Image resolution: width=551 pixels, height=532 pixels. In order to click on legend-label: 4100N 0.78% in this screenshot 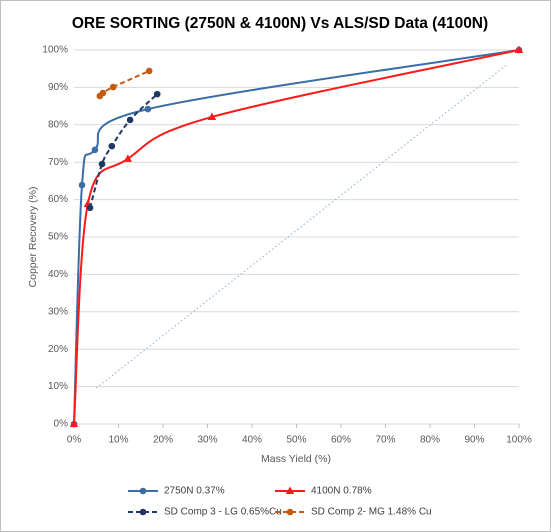, I will do `click(341, 491)`.